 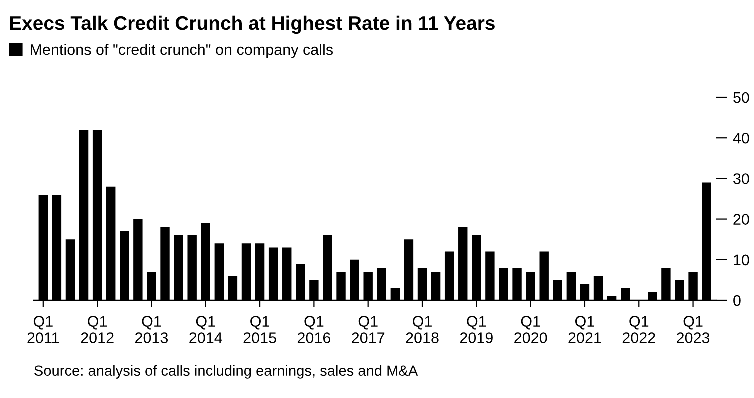 What do you see at coordinates (97, 330) in the screenshot?
I see `x-tick-label: Q1 2012` at bounding box center [97, 330].